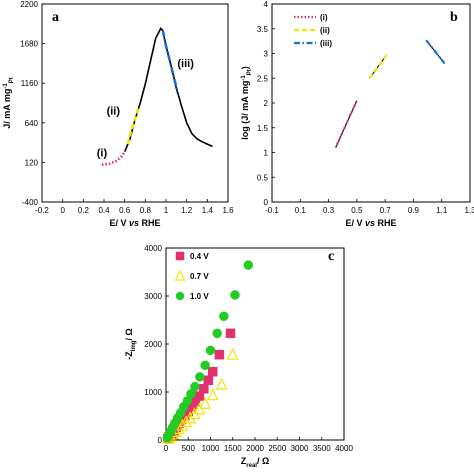  What do you see at coordinates (324, 17) in the screenshot?
I see `legend-label: (i)` at bounding box center [324, 17].